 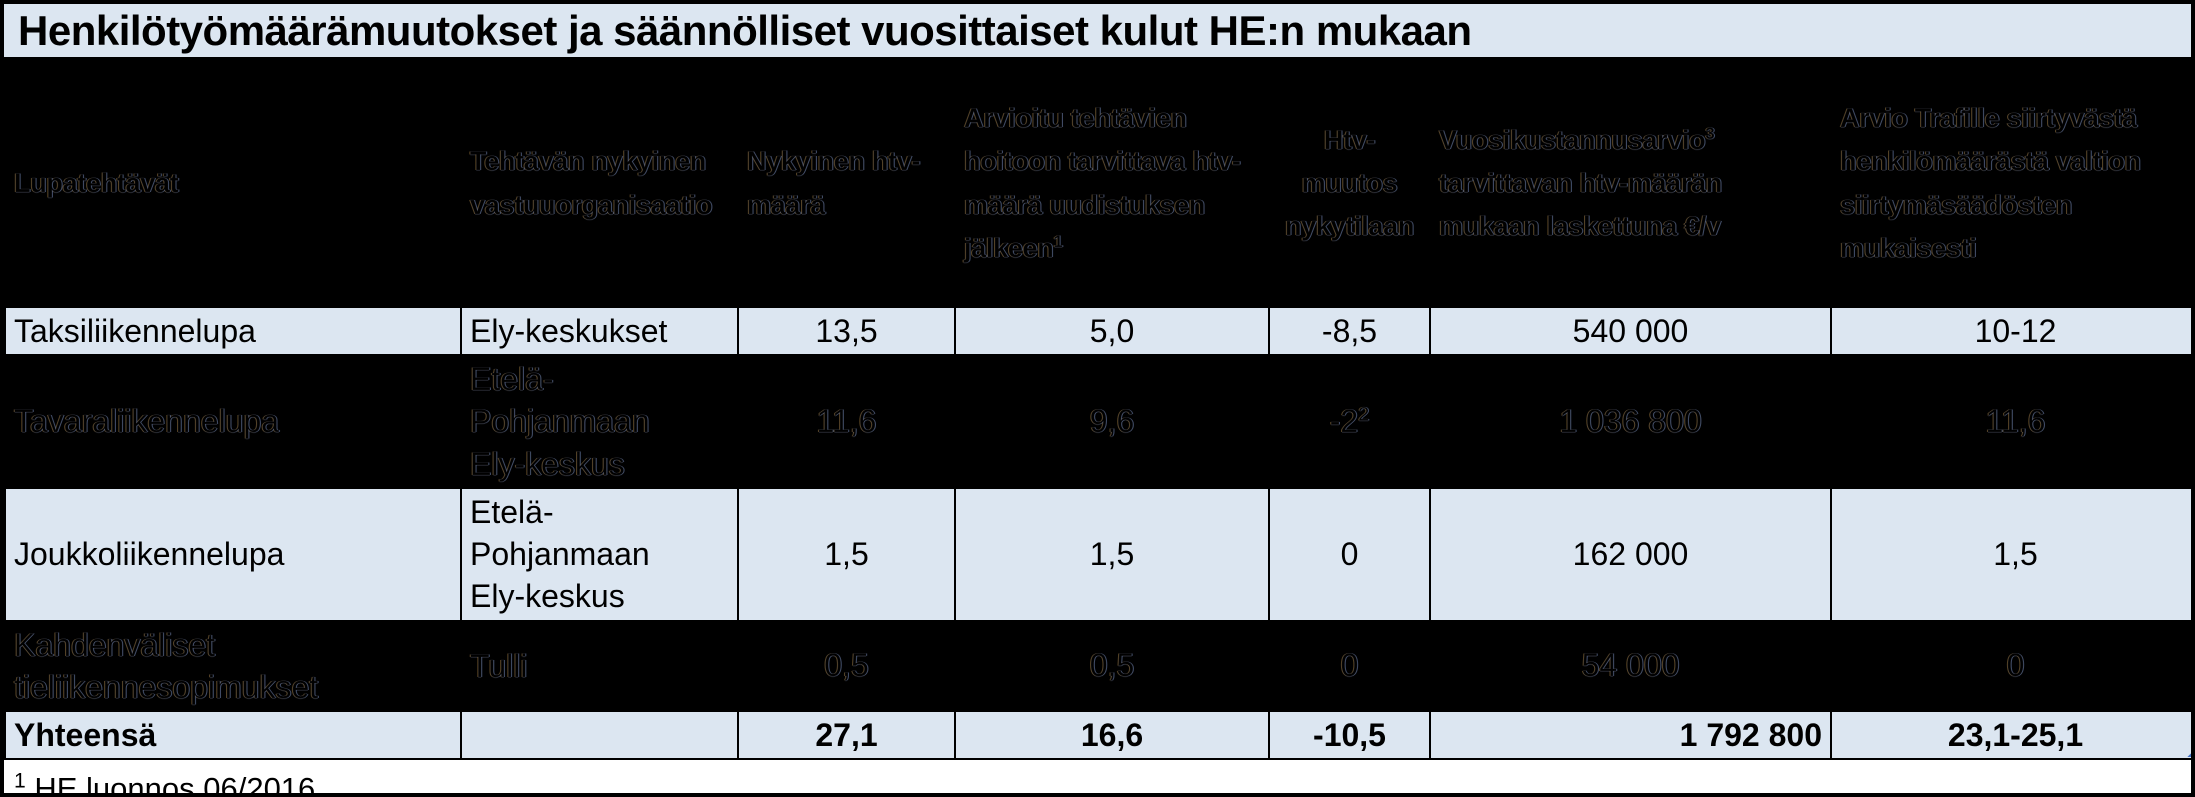 I want to click on cell-org, so click(x=599, y=735).